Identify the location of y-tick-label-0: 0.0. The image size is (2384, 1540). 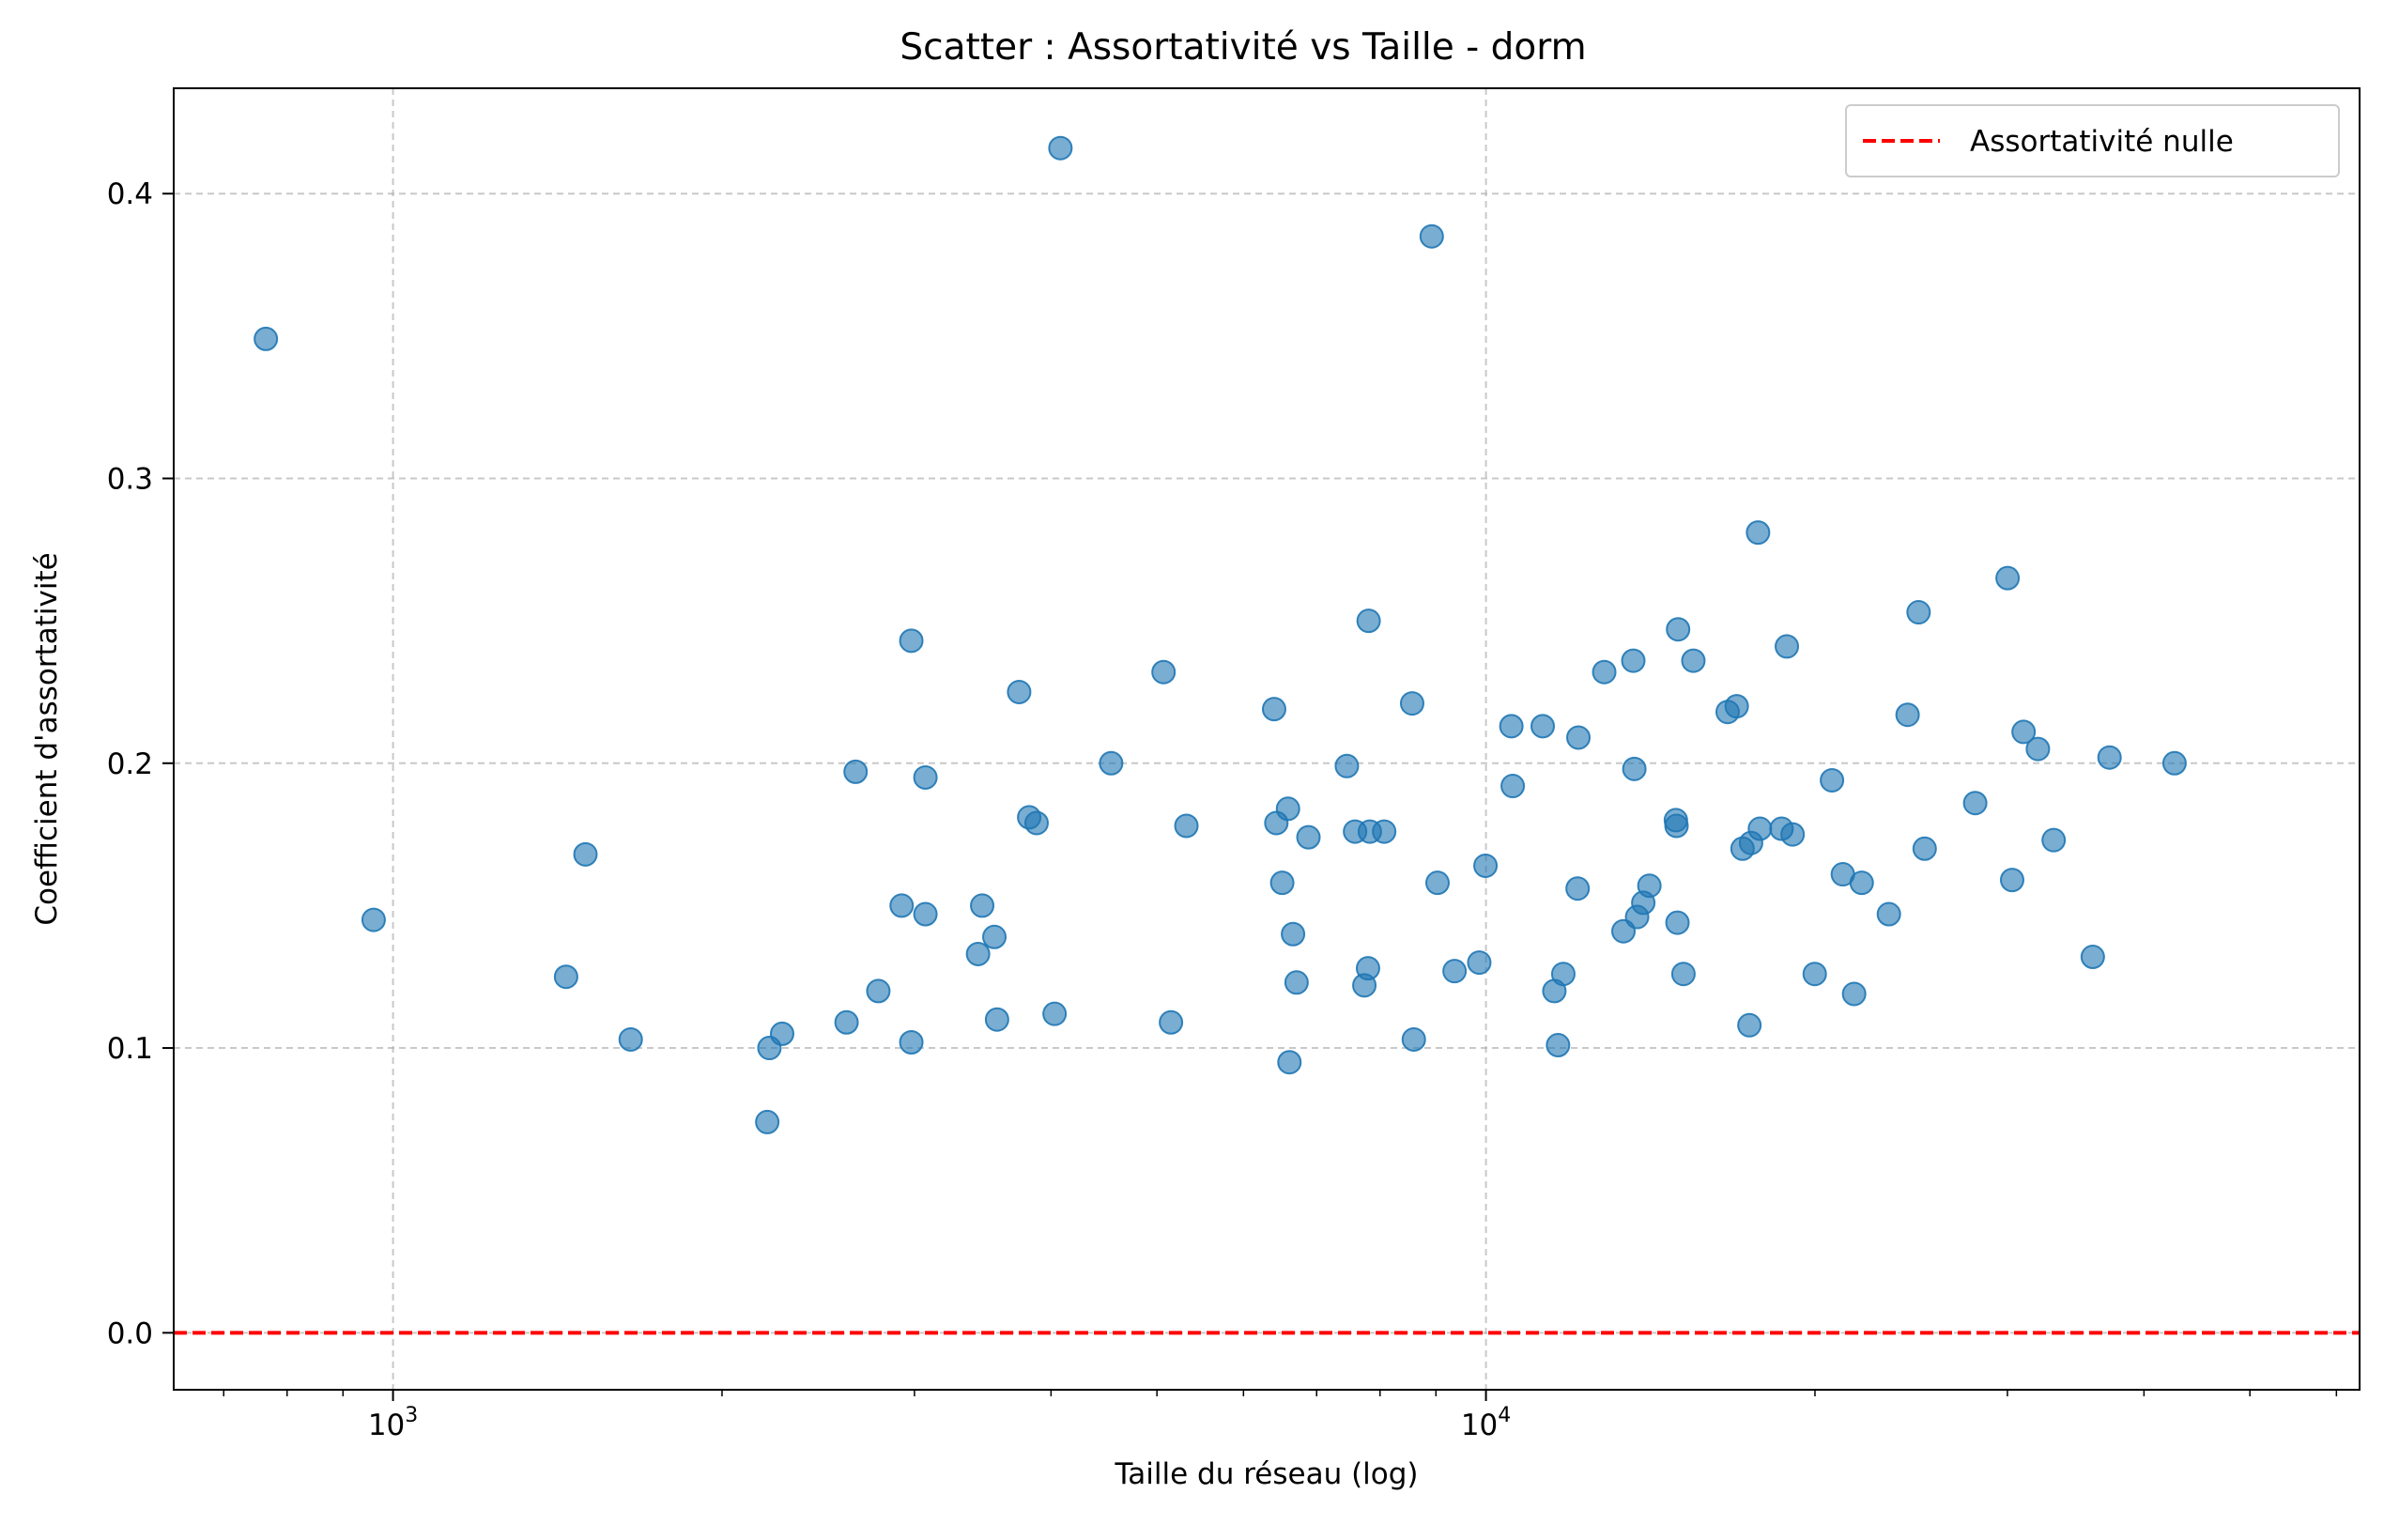
(130, 1333).